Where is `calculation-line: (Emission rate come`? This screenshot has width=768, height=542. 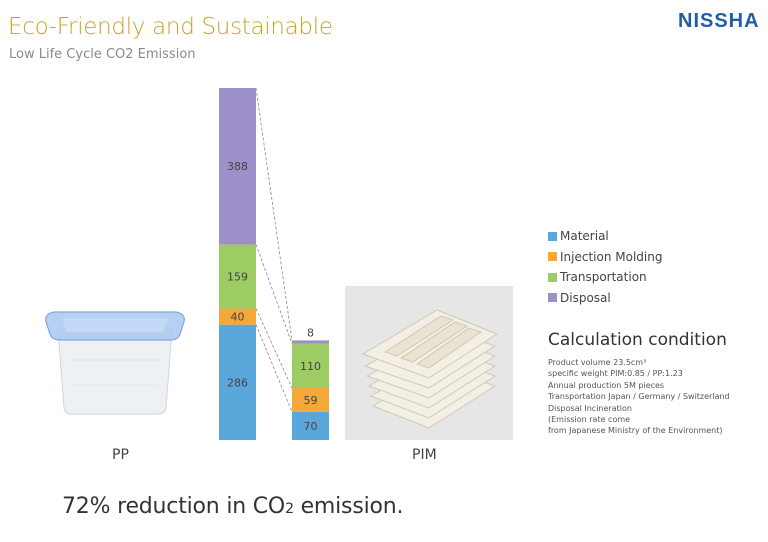
calculation-line: (Emission rate come is located at coordinates (589, 420).